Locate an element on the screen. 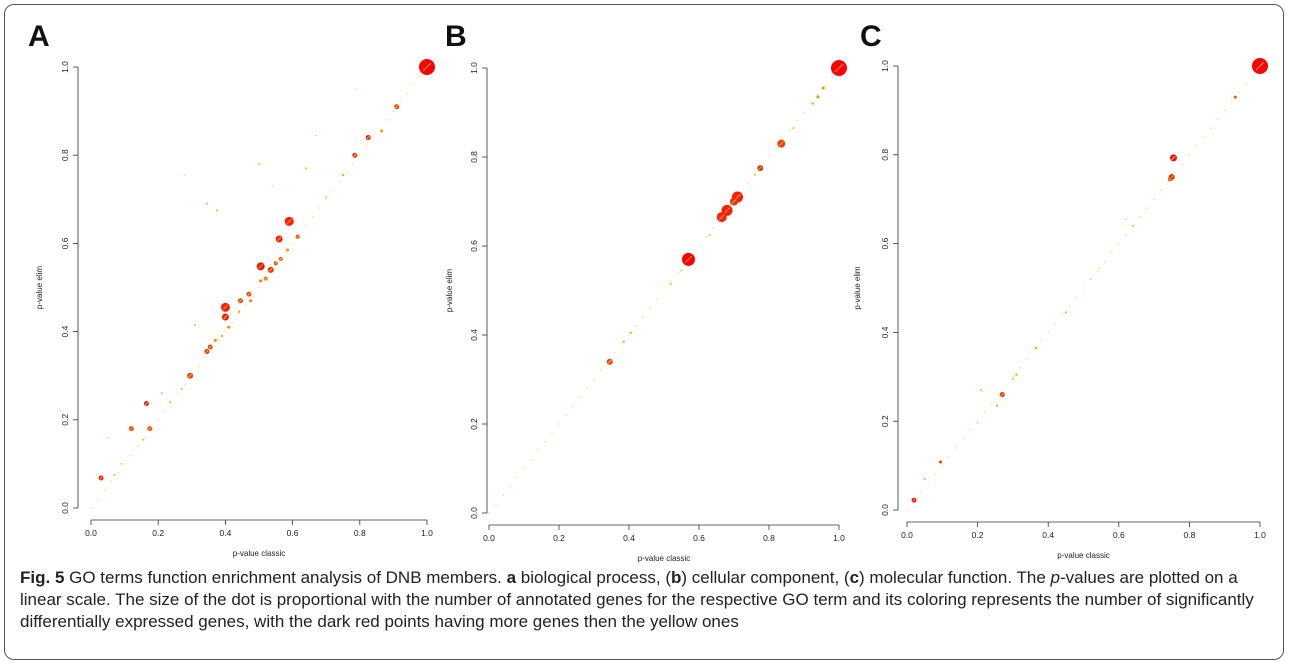 The height and width of the screenshot is (666, 1290). x-tick-label: 0.6 is located at coordinates (1119, 535).